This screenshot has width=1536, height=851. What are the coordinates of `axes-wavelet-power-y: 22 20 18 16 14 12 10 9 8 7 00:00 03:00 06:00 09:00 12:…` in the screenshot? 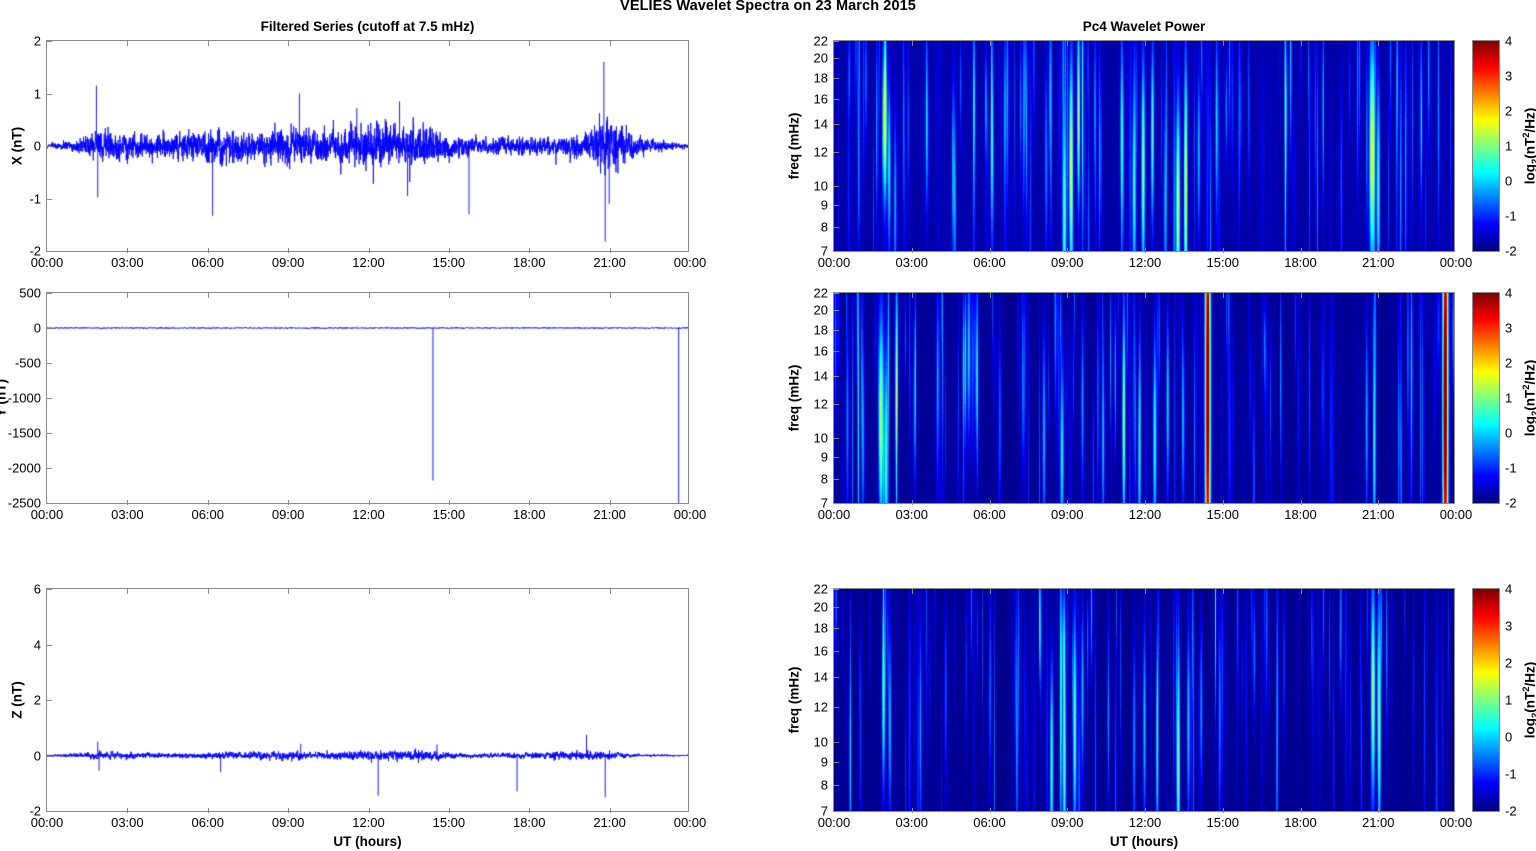 It's located at (1130, 404).